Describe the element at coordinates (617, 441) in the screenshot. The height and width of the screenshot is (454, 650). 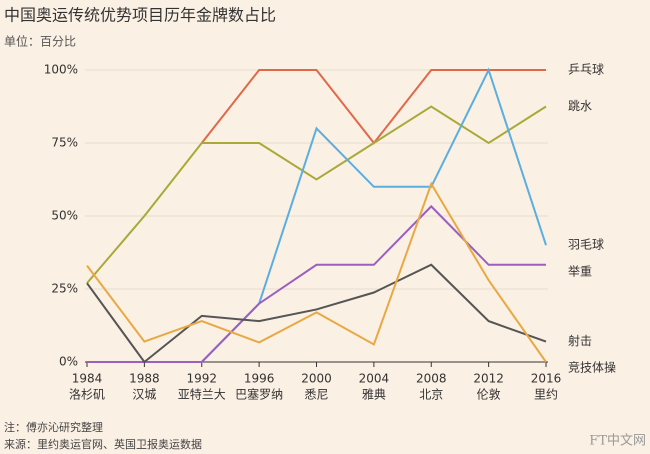
I see `watermark: FT中文网` at that location.